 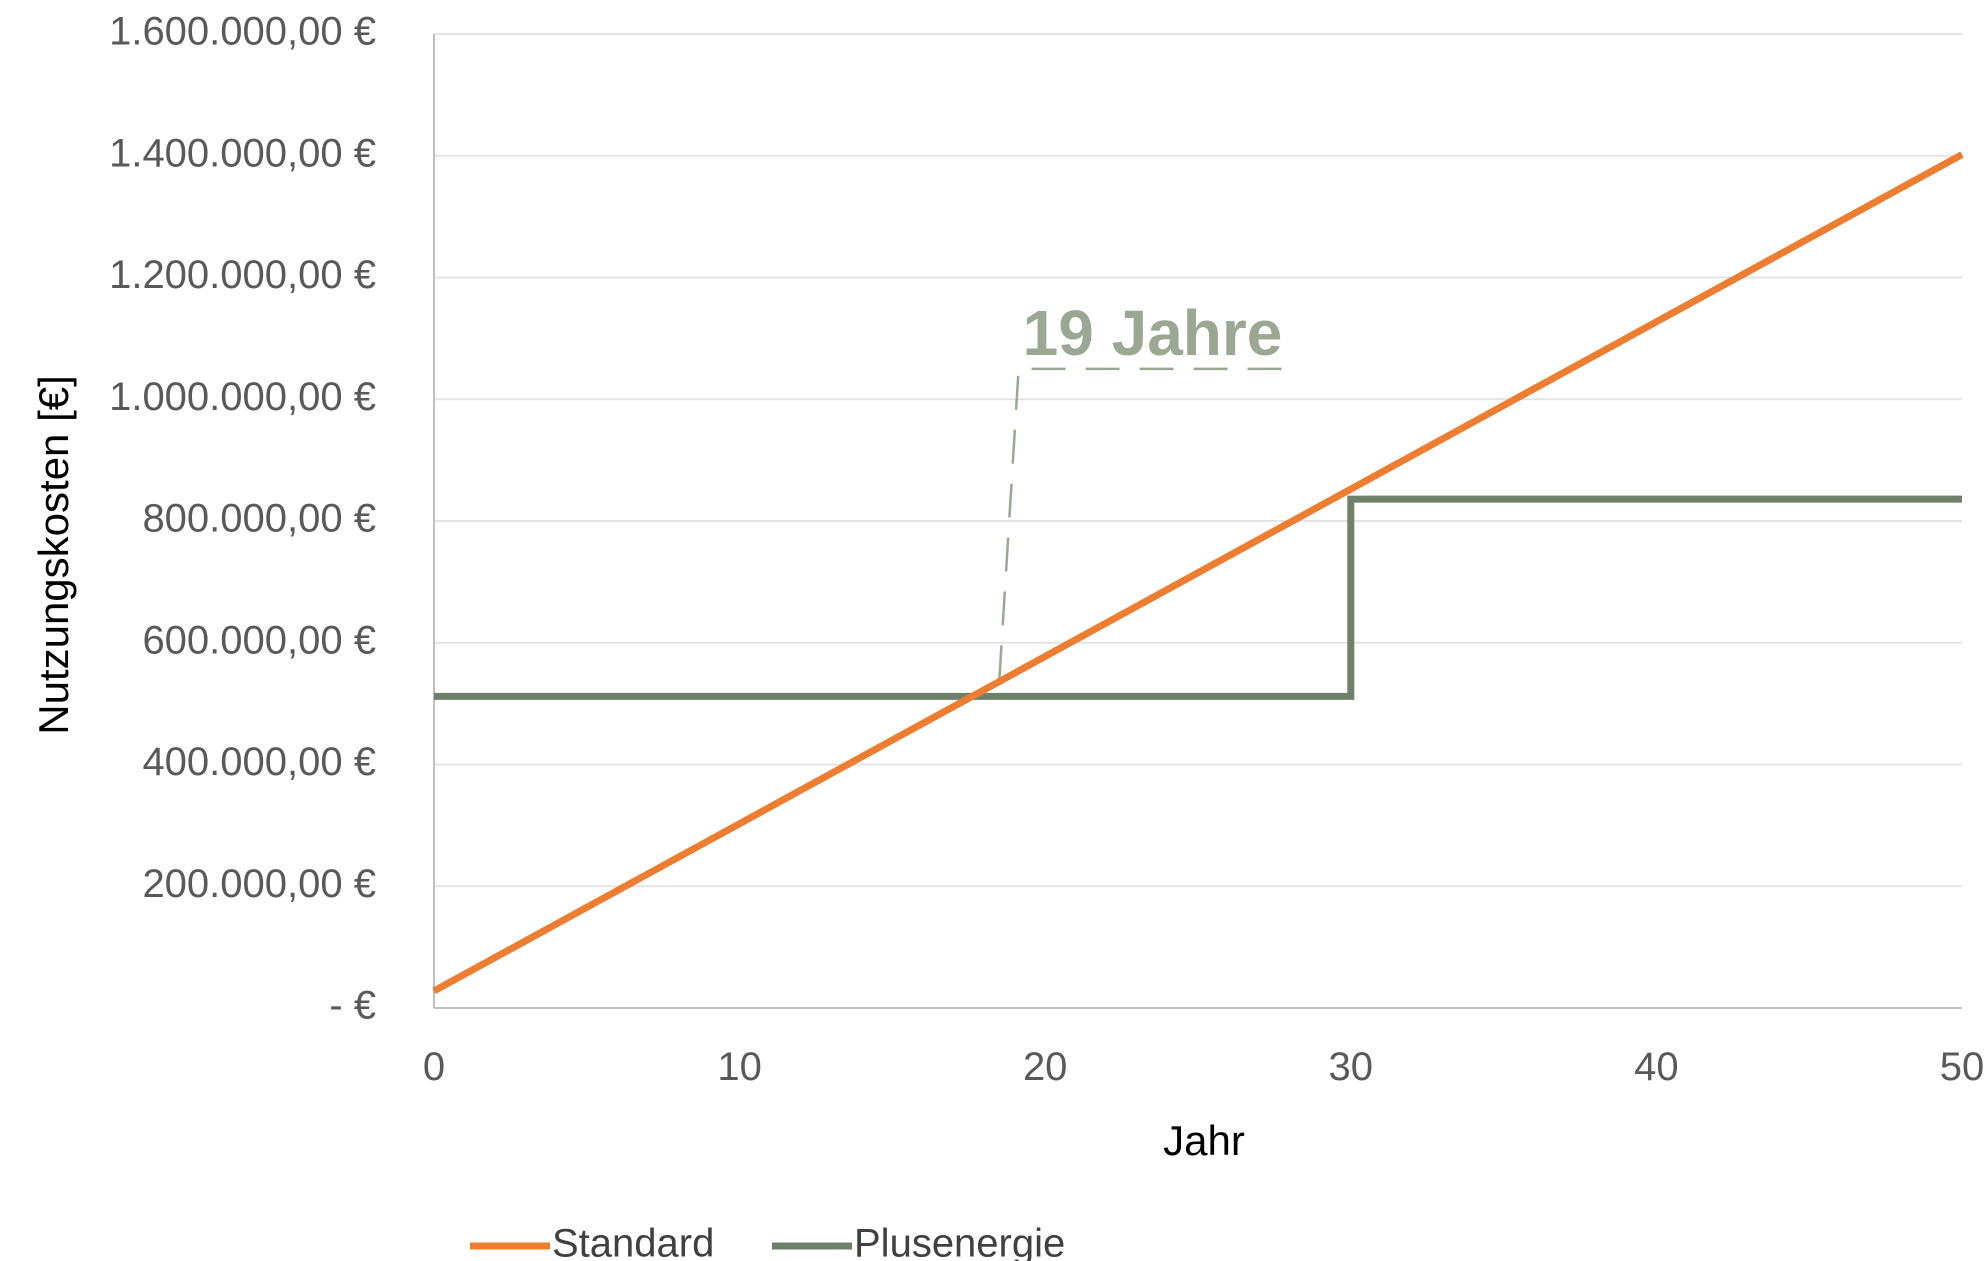 What do you see at coordinates (242, 397) in the screenshot?
I see `y-tick-label: 1.000.000,00 €` at bounding box center [242, 397].